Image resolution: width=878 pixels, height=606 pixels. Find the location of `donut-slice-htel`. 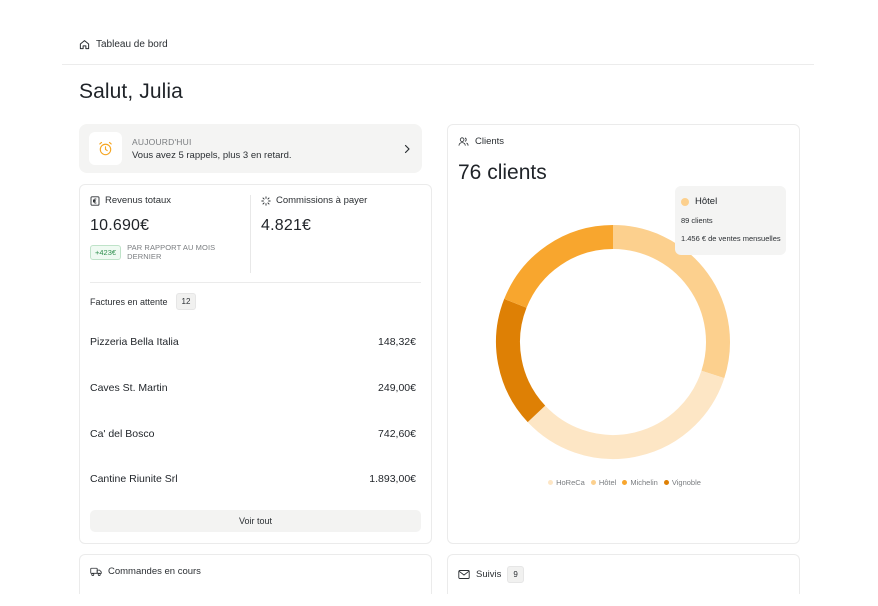

donut-slice-htel is located at coordinates (671, 302).